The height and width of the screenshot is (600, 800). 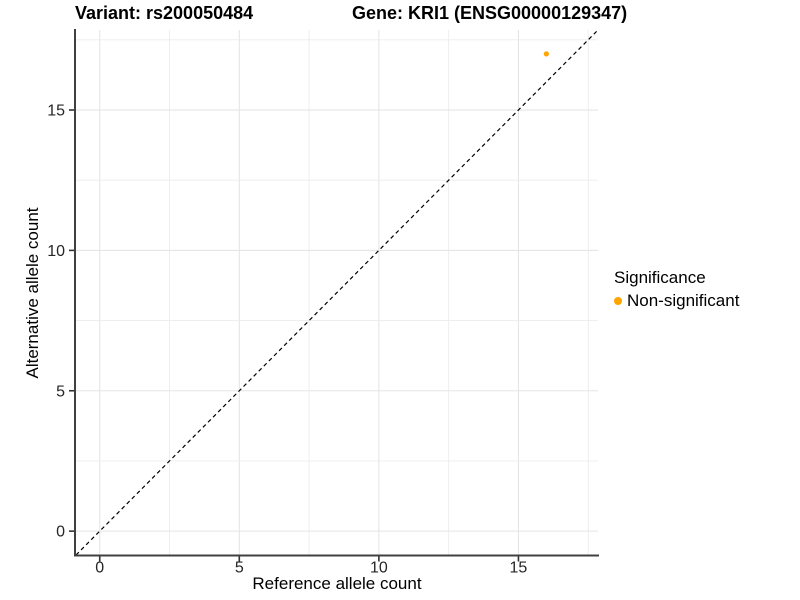 What do you see at coordinates (337, 583) in the screenshot?
I see `x-axis-label: Reference allele count` at bounding box center [337, 583].